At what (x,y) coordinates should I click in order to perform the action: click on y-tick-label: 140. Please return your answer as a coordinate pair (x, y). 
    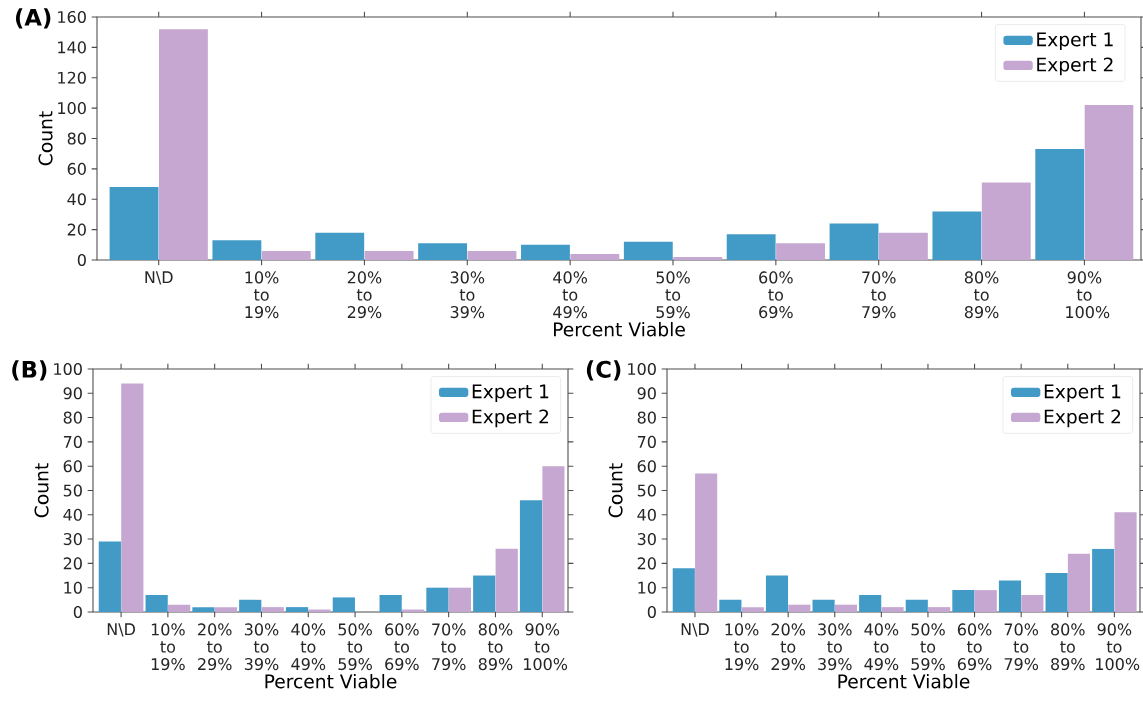
    Looking at the image, I should click on (72, 47).